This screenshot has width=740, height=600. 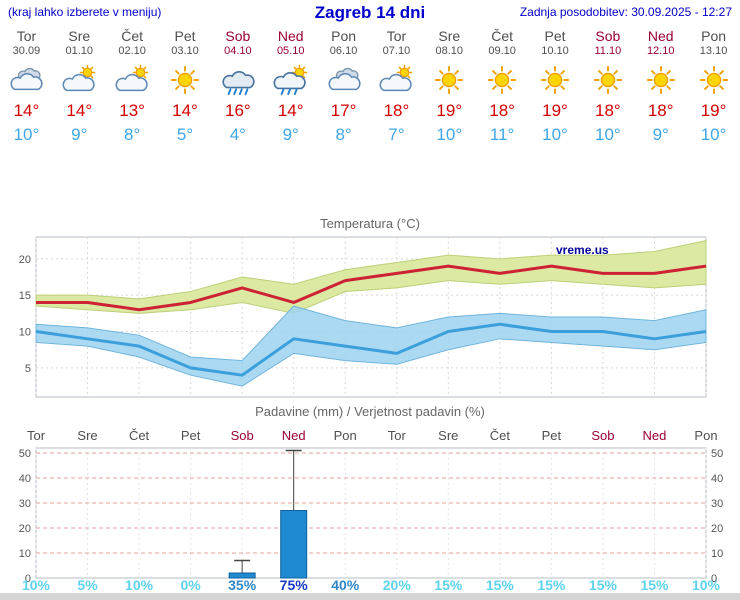 I want to click on day-name: Pon, so click(x=714, y=36).